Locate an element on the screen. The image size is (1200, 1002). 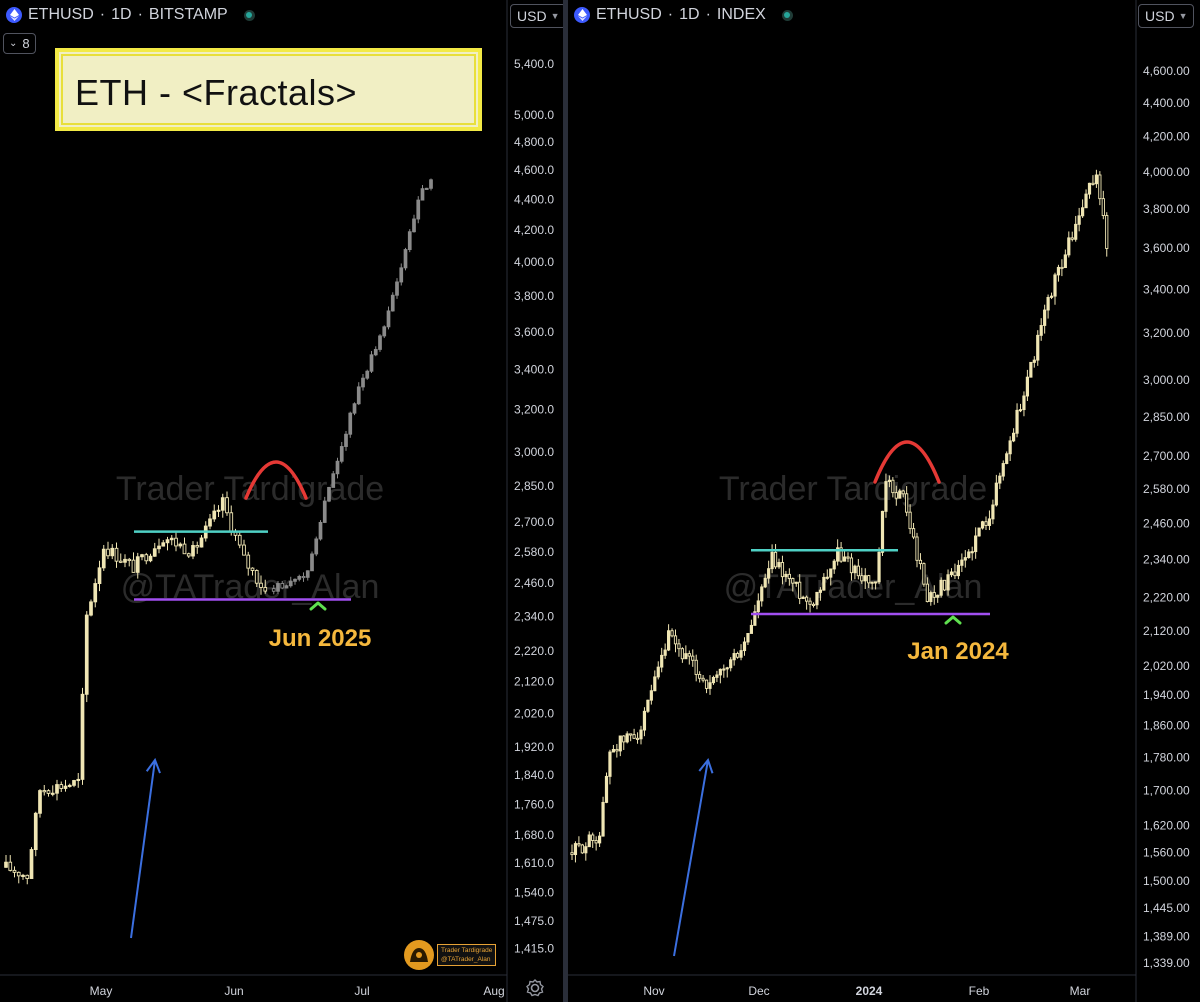
y-tick-label: 4,200.0 is located at coordinates (534, 230).